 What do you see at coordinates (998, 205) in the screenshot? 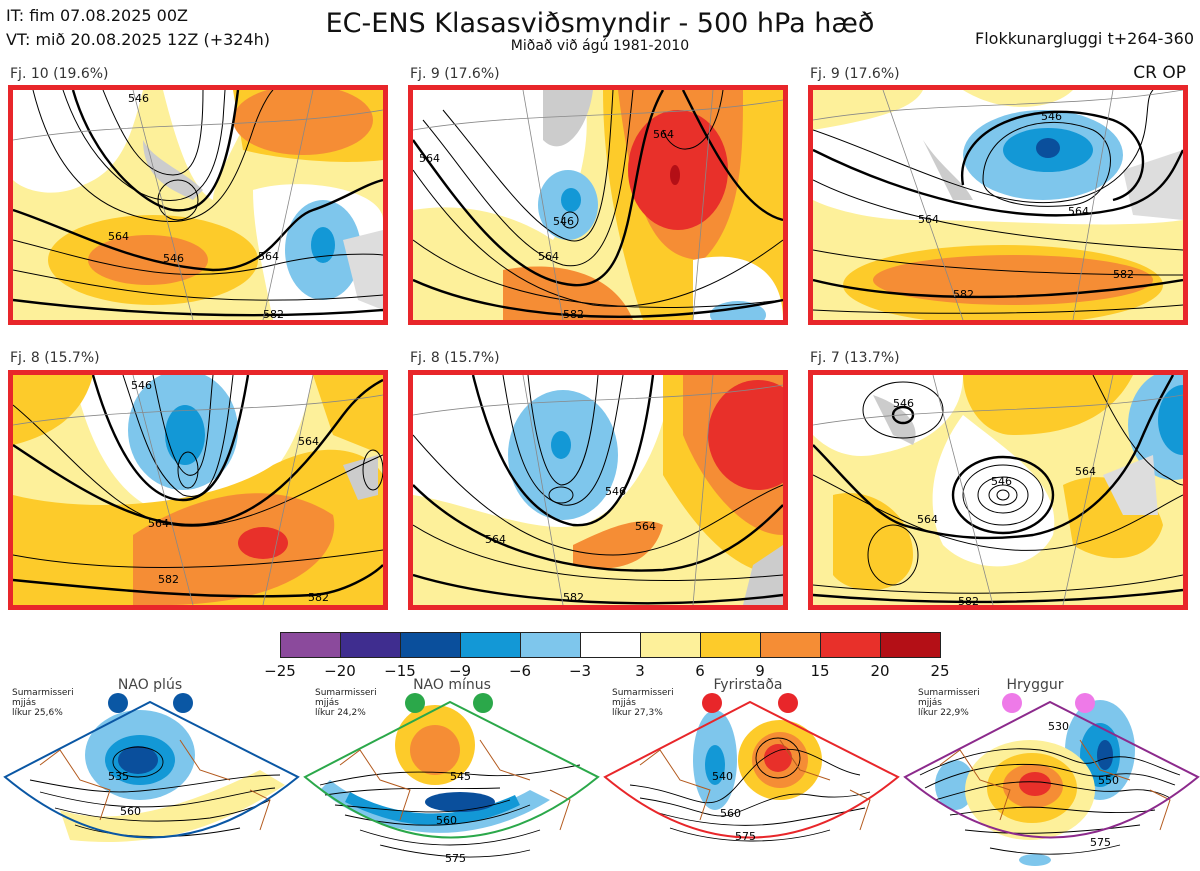
I see `cluster-map-3: 546 564 564 582 582` at bounding box center [998, 205].